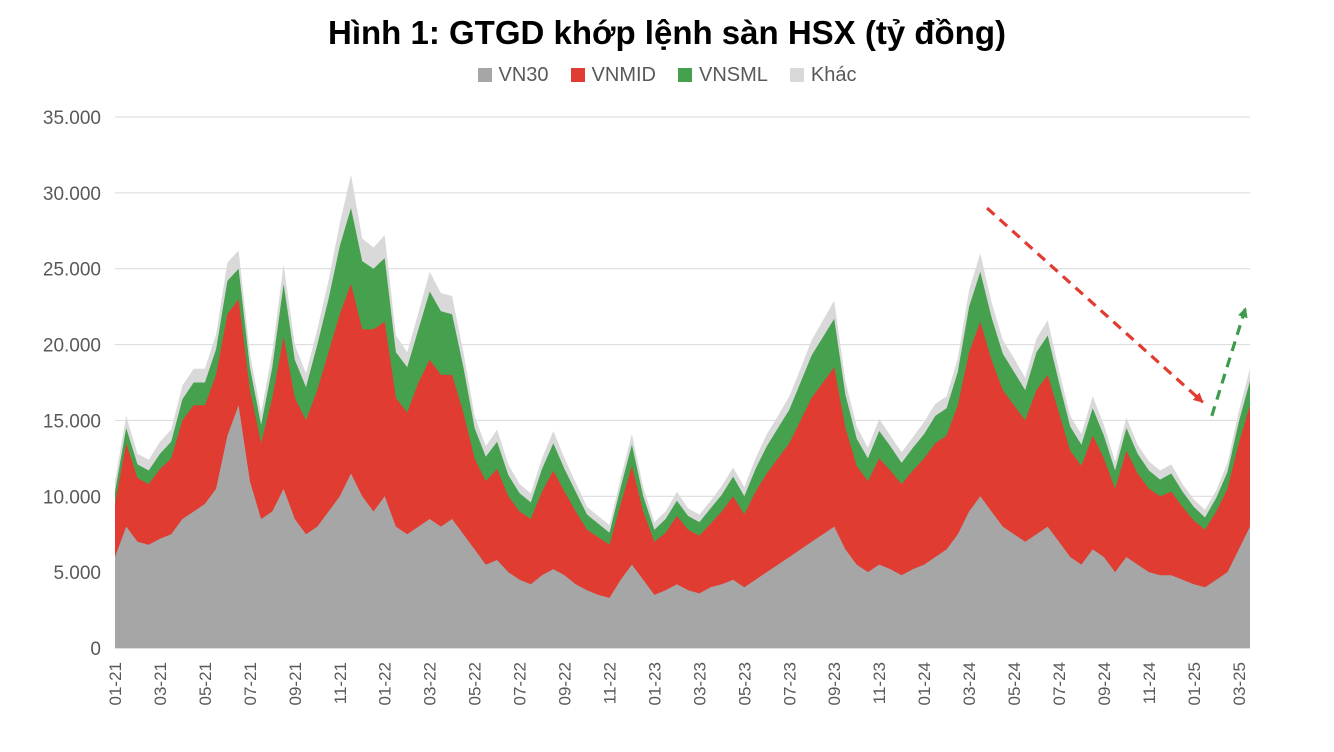 The width and height of the screenshot is (1334, 752). I want to click on y-axis-tick-label: 30.000, so click(72, 194).